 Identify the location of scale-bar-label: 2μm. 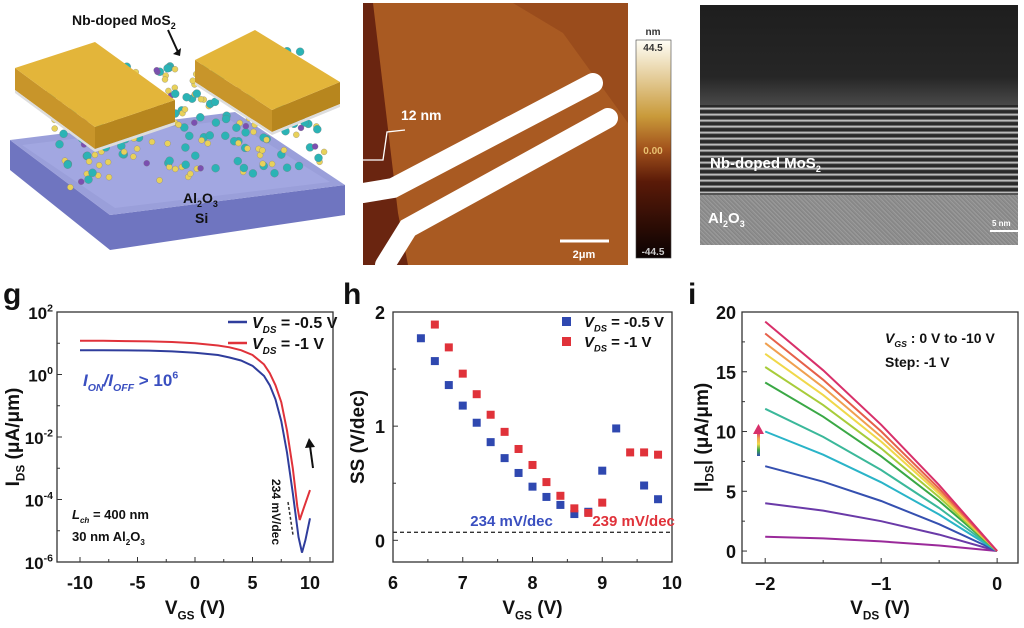
(584, 255).